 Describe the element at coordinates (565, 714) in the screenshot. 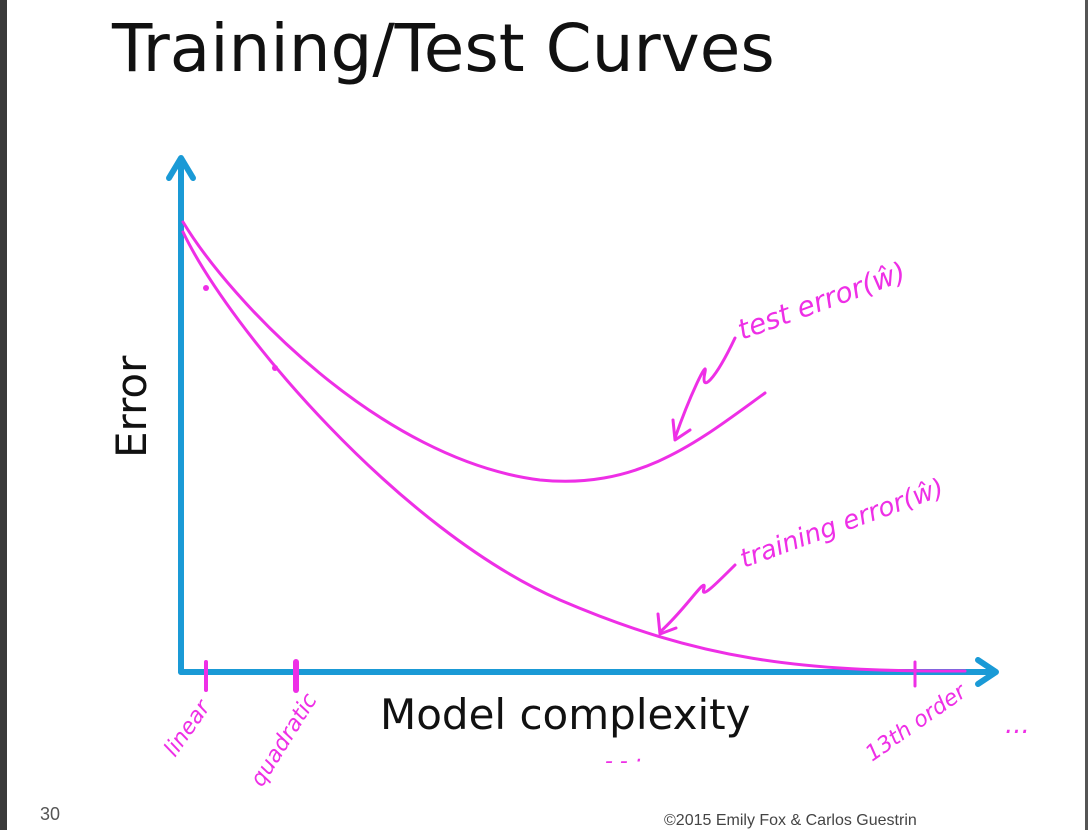

I see `x-axis-label: Model complexity` at that location.